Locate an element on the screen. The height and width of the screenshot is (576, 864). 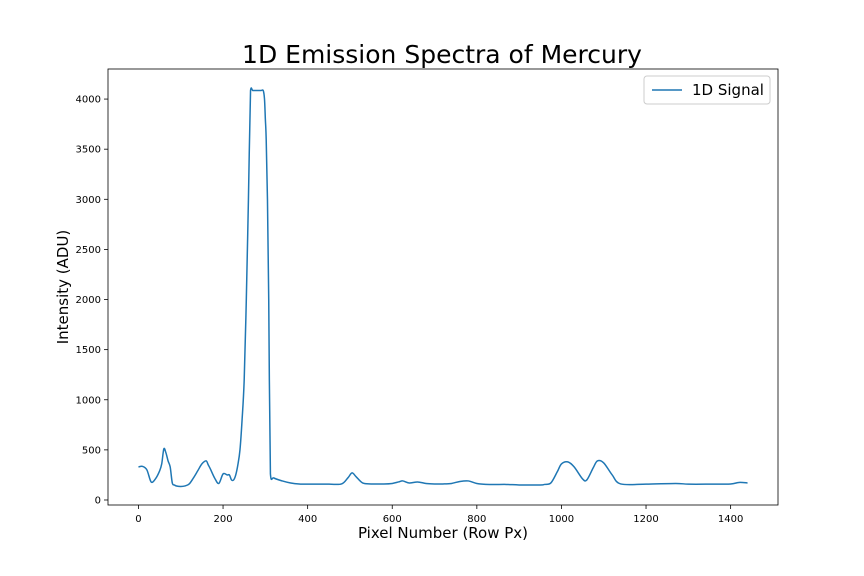
y-axis-ticks: 0 500 1000 1500 2000 2500 3000 3500 4000 is located at coordinates (92, 300).